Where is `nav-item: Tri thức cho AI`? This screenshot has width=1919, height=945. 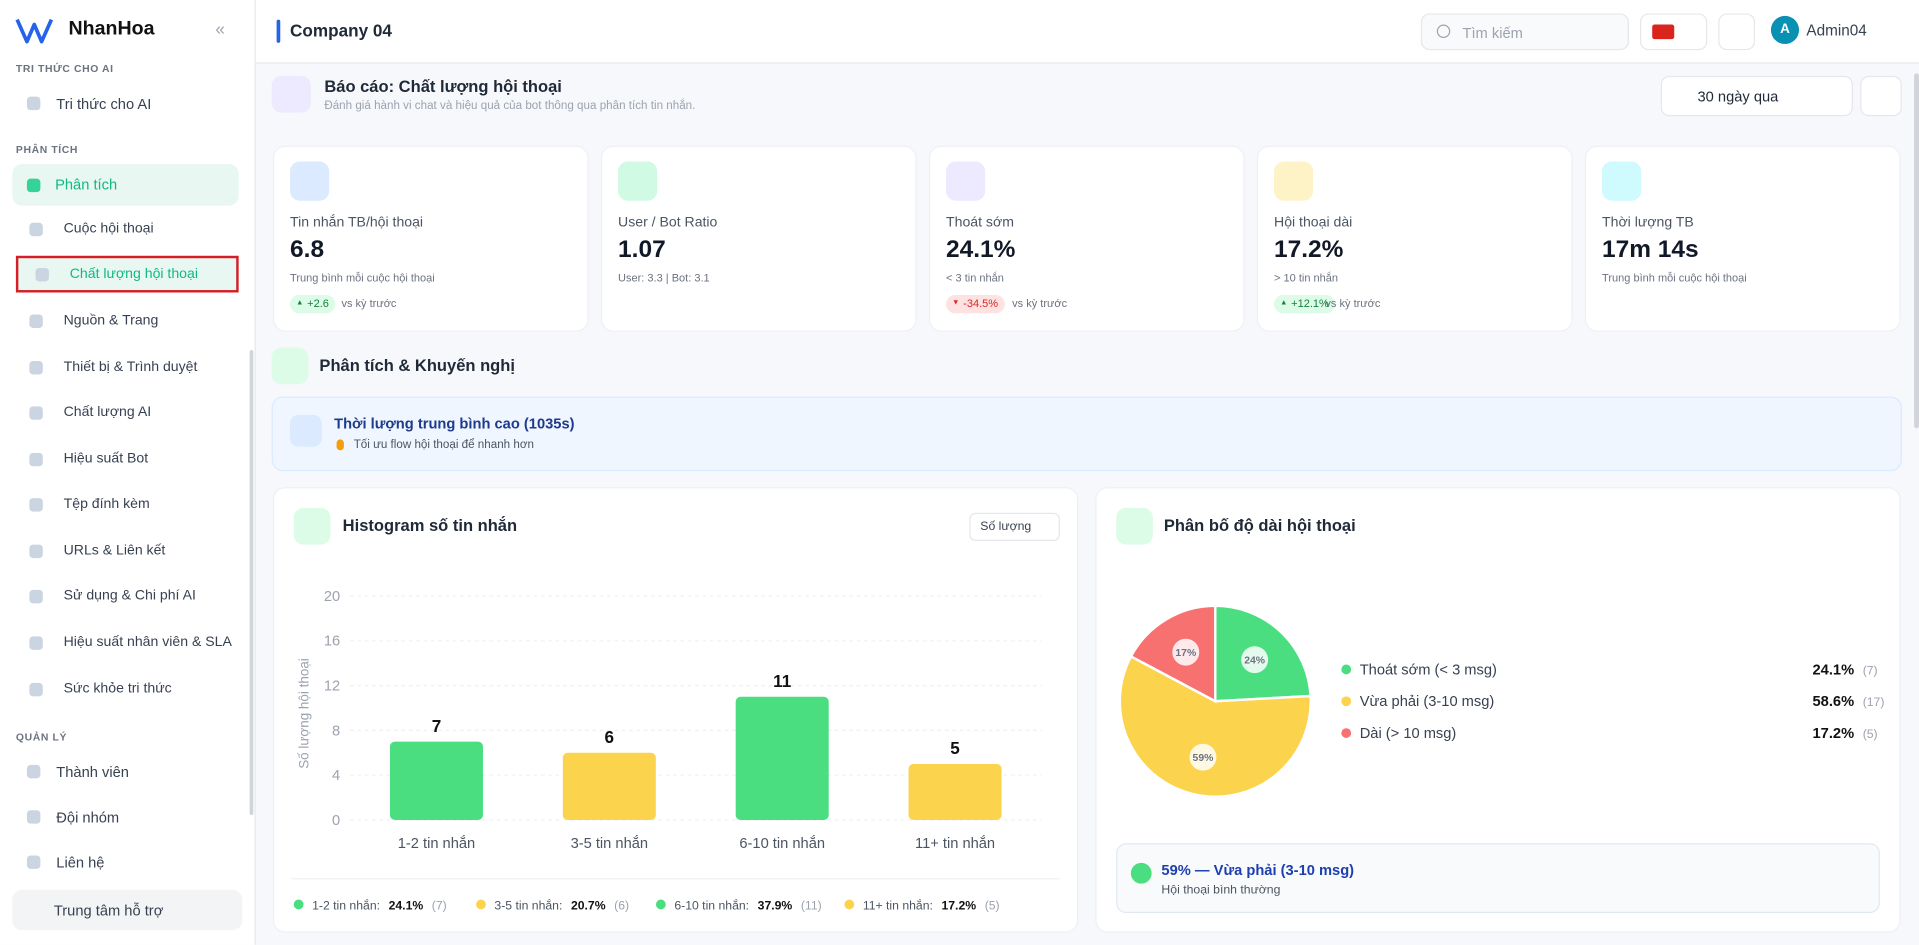 nav-item: Tri thức cho AI is located at coordinates (125, 103).